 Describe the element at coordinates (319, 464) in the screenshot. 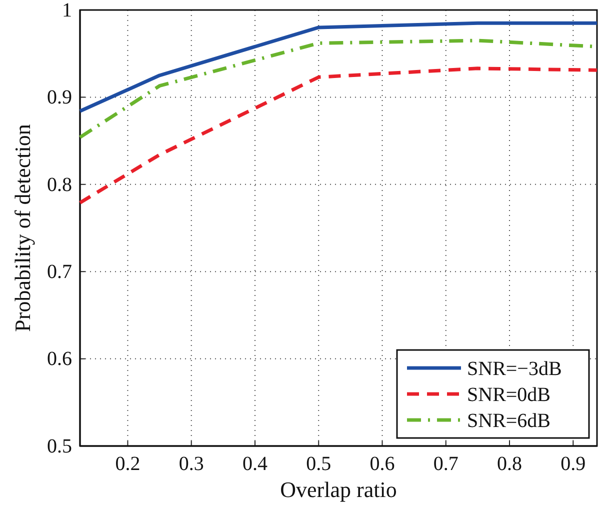

I see `x-tick-label: 0.5` at that location.